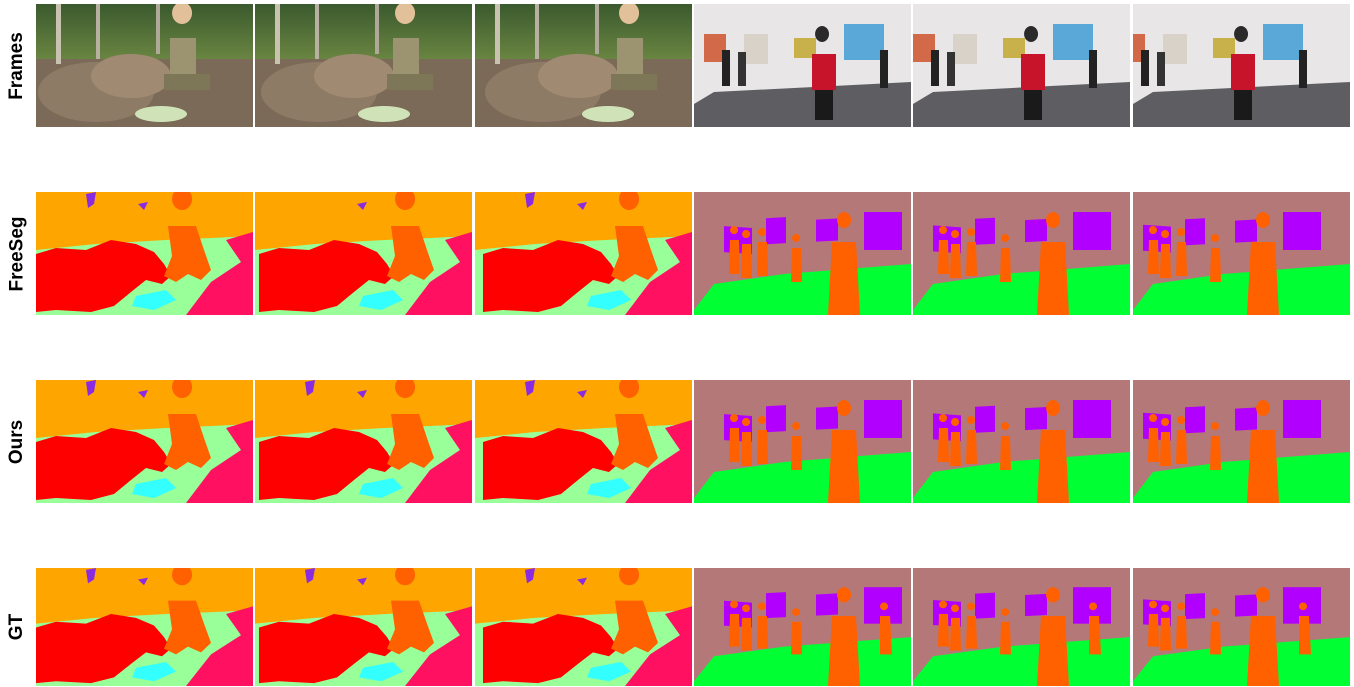 This screenshot has height=687, width=1354. What do you see at coordinates (16, 627) in the screenshot?
I see `row-label-gt: GT` at bounding box center [16, 627].